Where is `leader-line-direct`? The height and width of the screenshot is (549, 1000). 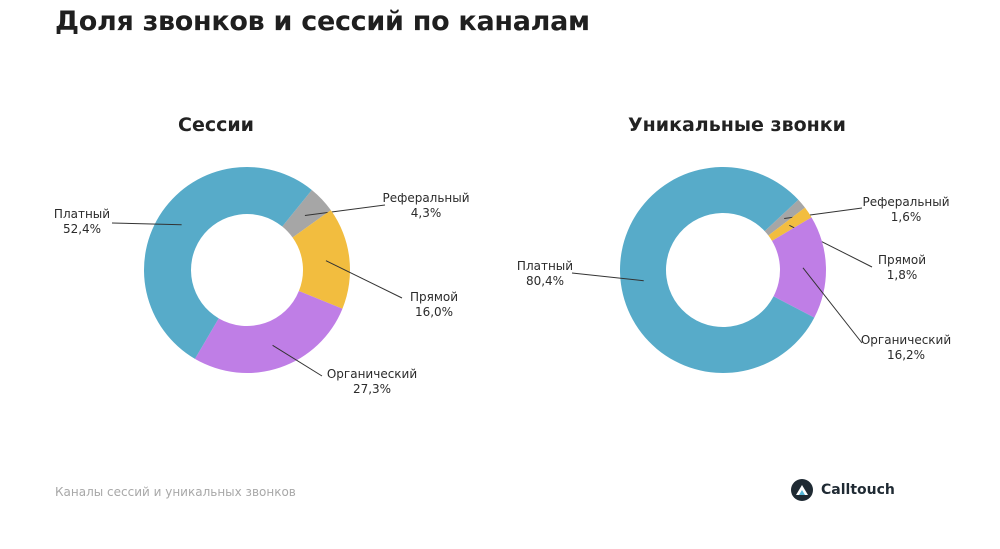
leader-line-direct is located at coordinates (364, 279).